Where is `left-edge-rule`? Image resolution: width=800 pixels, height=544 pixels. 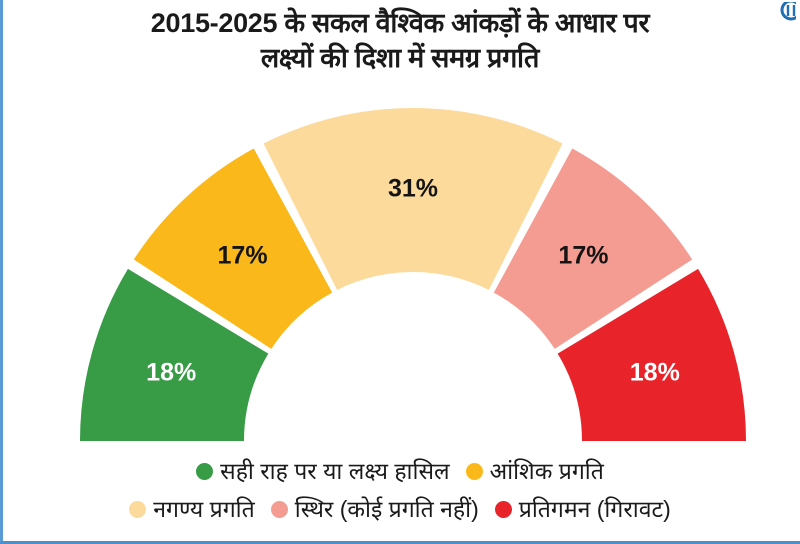 left-edge-rule is located at coordinates (1, 272).